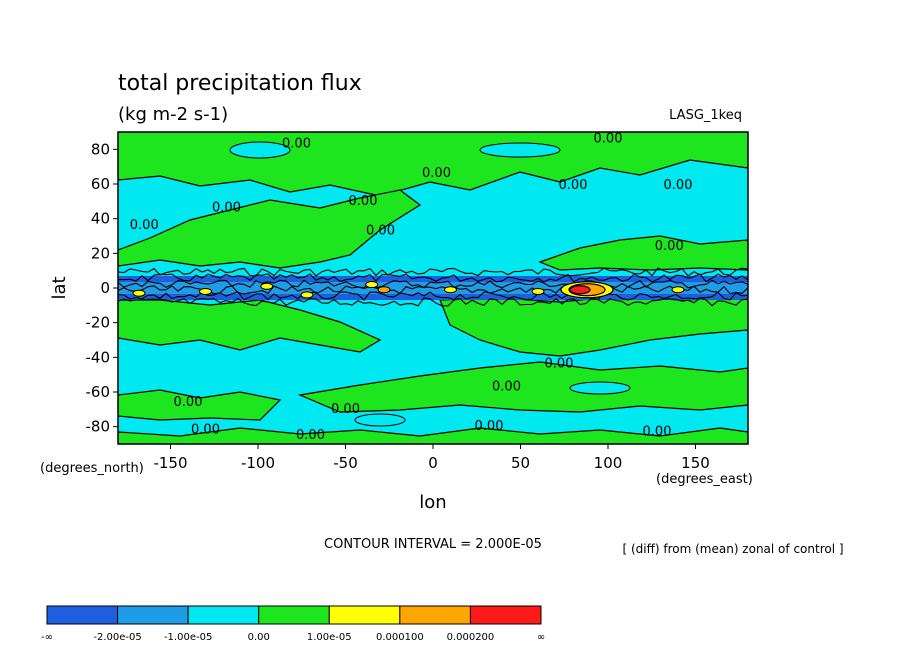 The height and width of the screenshot is (654, 904). What do you see at coordinates (100, 219) in the screenshot?
I see `y-tick-label: 40` at bounding box center [100, 219].